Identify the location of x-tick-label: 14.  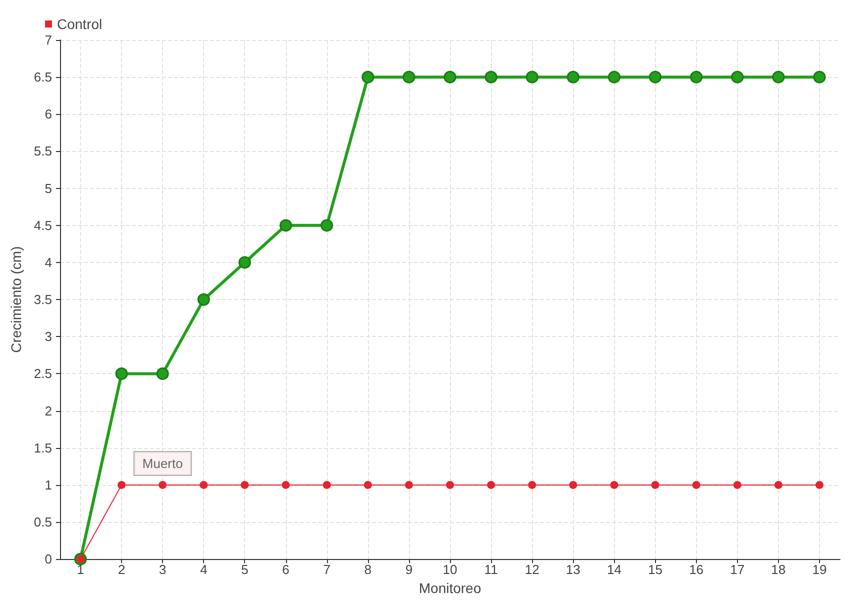
(614, 570).